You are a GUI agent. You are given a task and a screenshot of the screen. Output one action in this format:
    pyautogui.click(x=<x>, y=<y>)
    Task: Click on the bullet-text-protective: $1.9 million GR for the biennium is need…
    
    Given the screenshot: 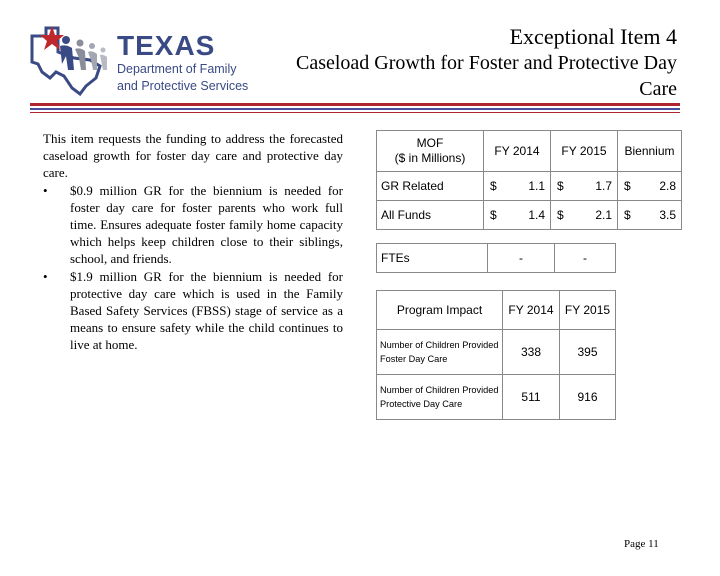 What is the action you would take?
    pyautogui.click(x=206, y=310)
    